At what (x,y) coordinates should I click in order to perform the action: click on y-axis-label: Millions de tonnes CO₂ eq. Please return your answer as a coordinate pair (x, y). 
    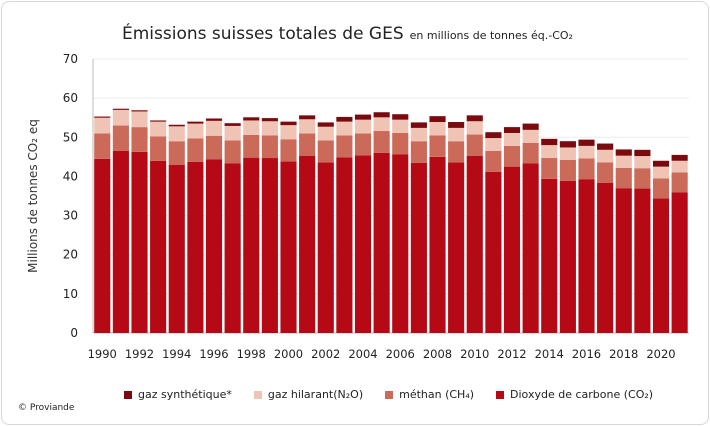
    Looking at the image, I should click on (33, 196).